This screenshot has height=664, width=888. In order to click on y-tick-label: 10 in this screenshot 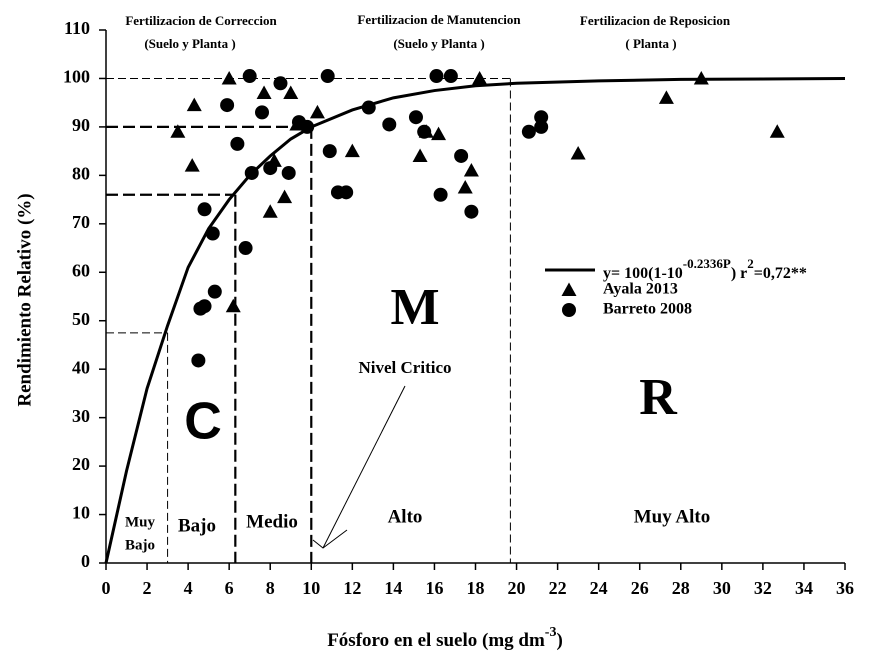, I will do `click(81, 513)`.